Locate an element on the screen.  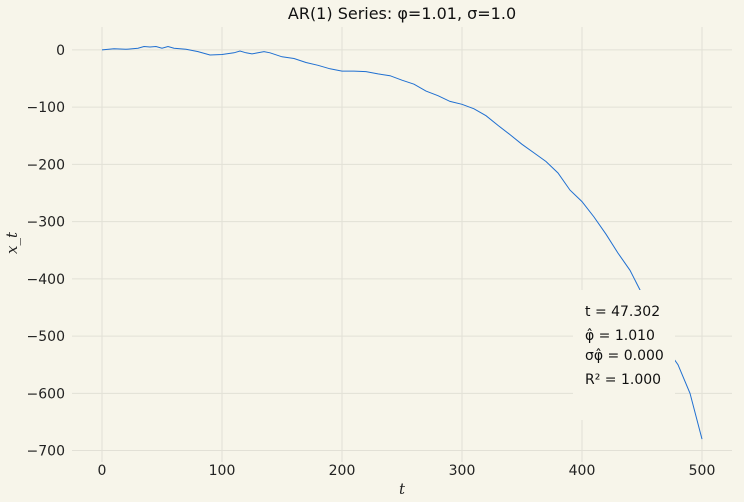
stats-box-background is located at coordinates (624, 355).